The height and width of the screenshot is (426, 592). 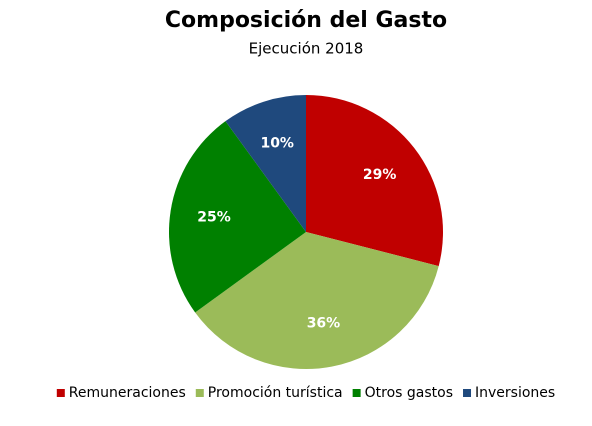 What do you see at coordinates (277, 143) in the screenshot?
I see `data-label: 10%` at bounding box center [277, 143].